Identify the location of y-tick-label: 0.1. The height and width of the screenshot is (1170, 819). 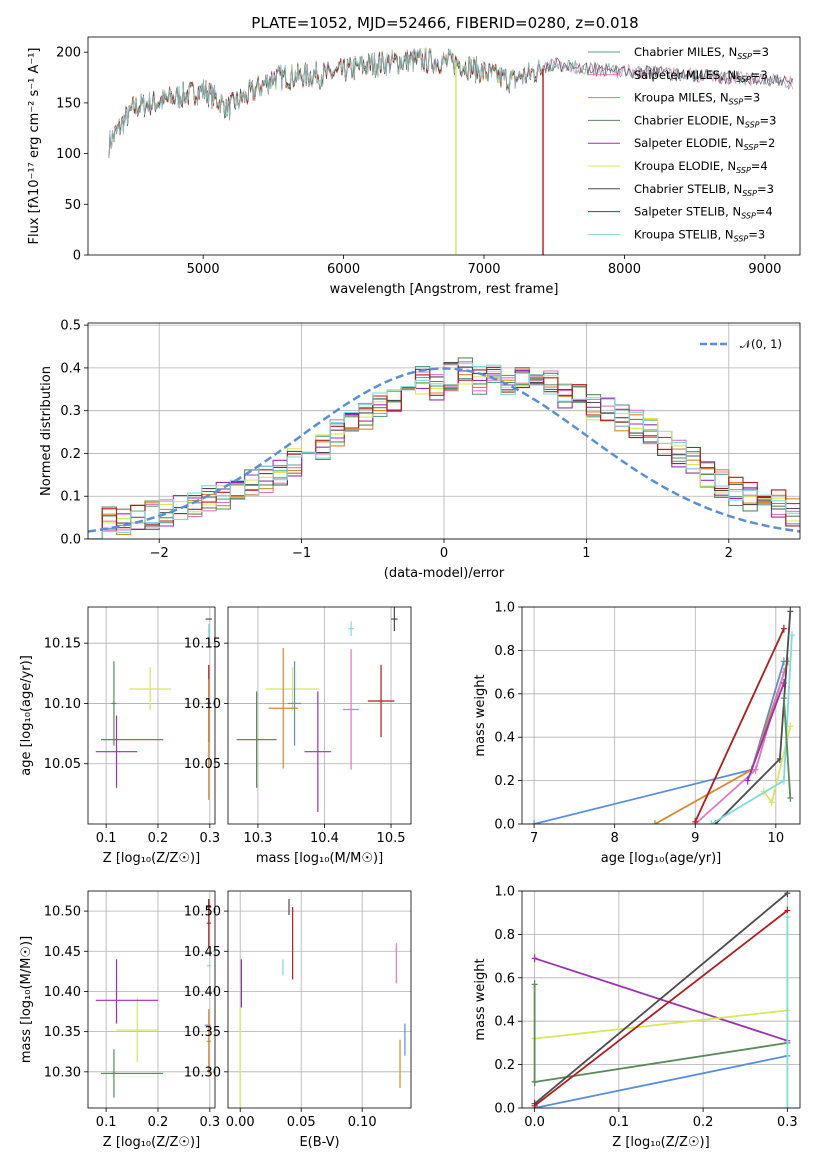
(70, 497).